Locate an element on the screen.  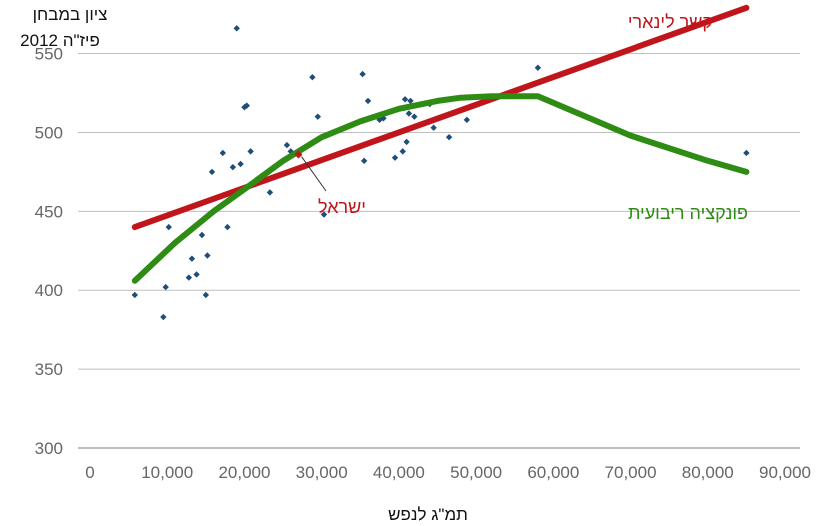
x-tick-label-30000: 30,000 is located at coordinates (322, 472).